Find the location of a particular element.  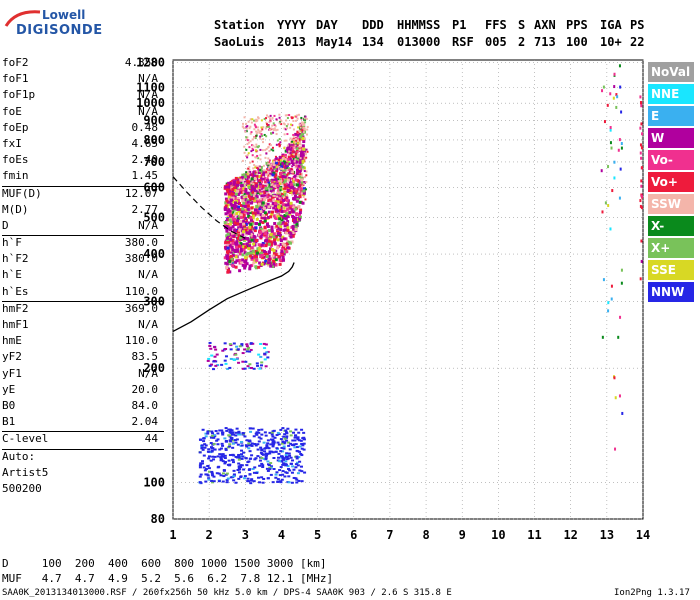

legend-item-x-: X- is located at coordinates (671, 226).